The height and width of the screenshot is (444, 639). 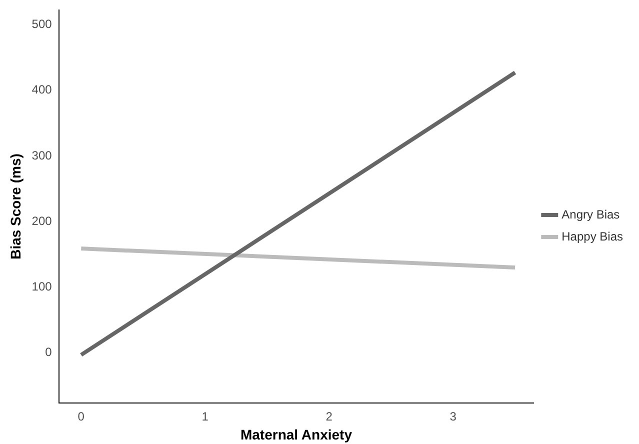 What do you see at coordinates (42, 287) in the screenshot?
I see `y-tick-label: 100` at bounding box center [42, 287].